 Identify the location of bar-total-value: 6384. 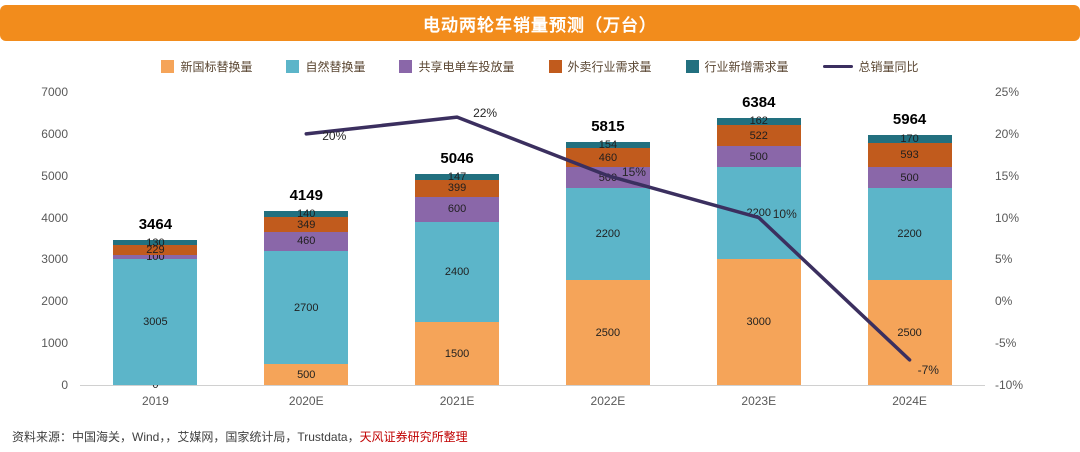
(759, 102).